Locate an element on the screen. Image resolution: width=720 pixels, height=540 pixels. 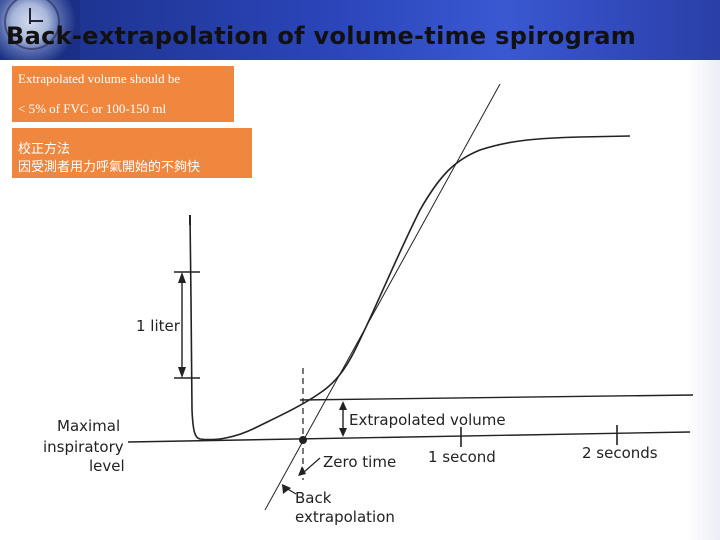
label-extrapolation: extrapolation is located at coordinates (345, 517).